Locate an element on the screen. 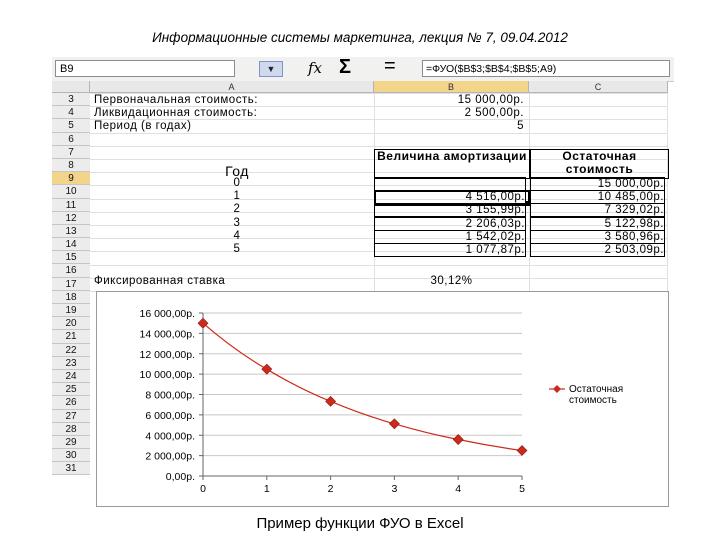 The width and height of the screenshot is (720, 540). row-header: 9 is located at coordinates (71, 179).